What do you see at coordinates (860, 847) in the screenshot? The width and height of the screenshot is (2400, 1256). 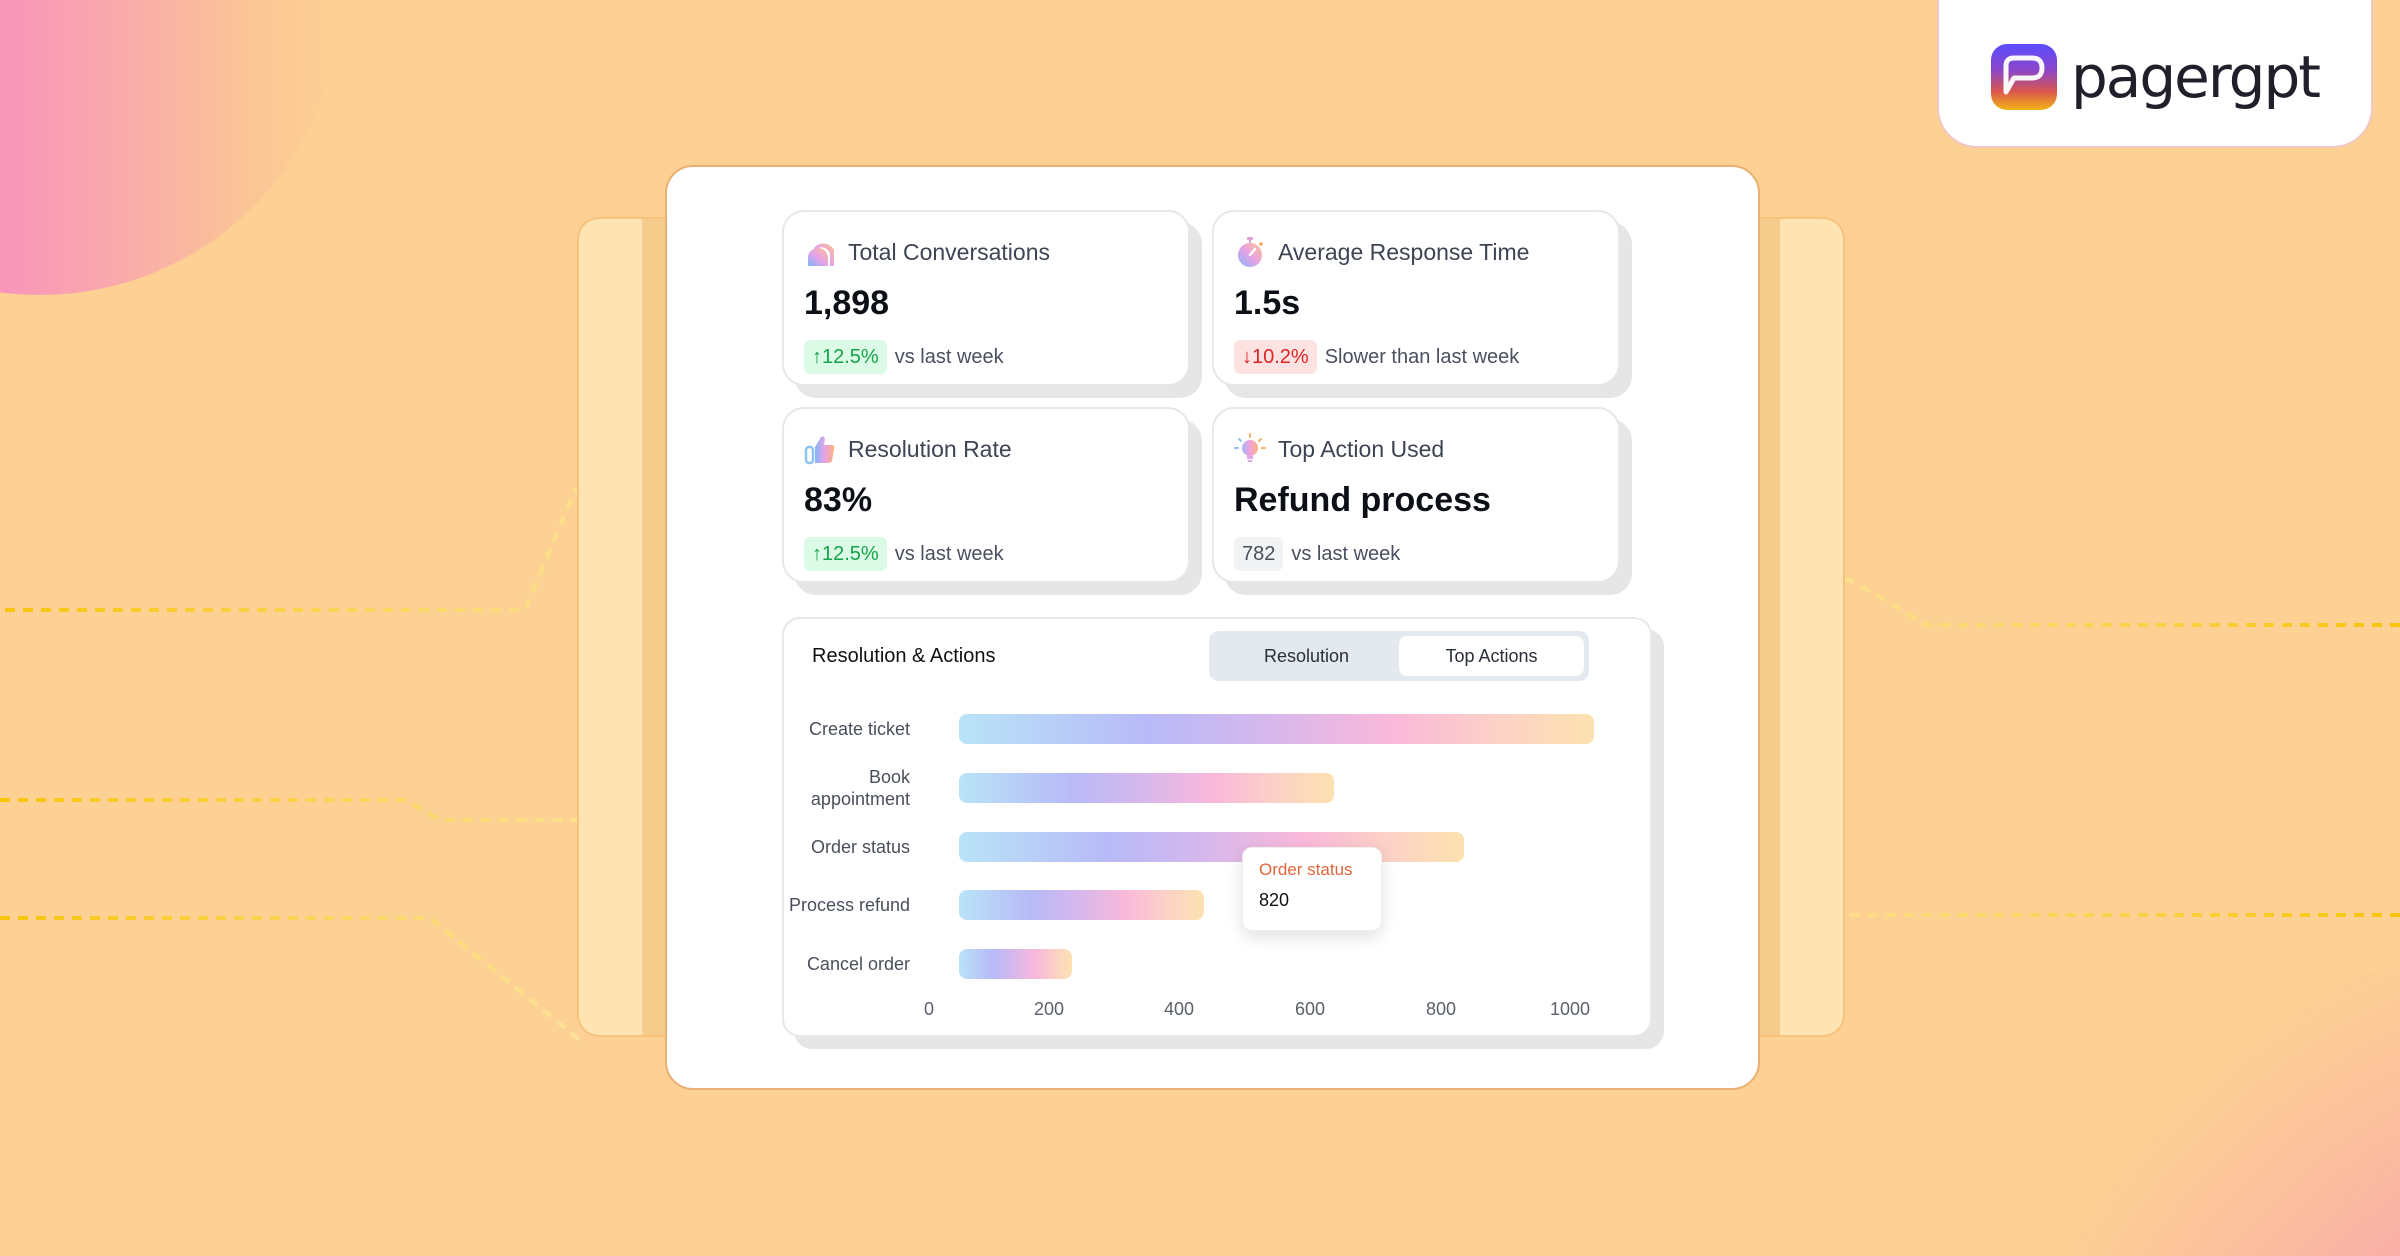 I see `bar-label: Order status` at bounding box center [860, 847].